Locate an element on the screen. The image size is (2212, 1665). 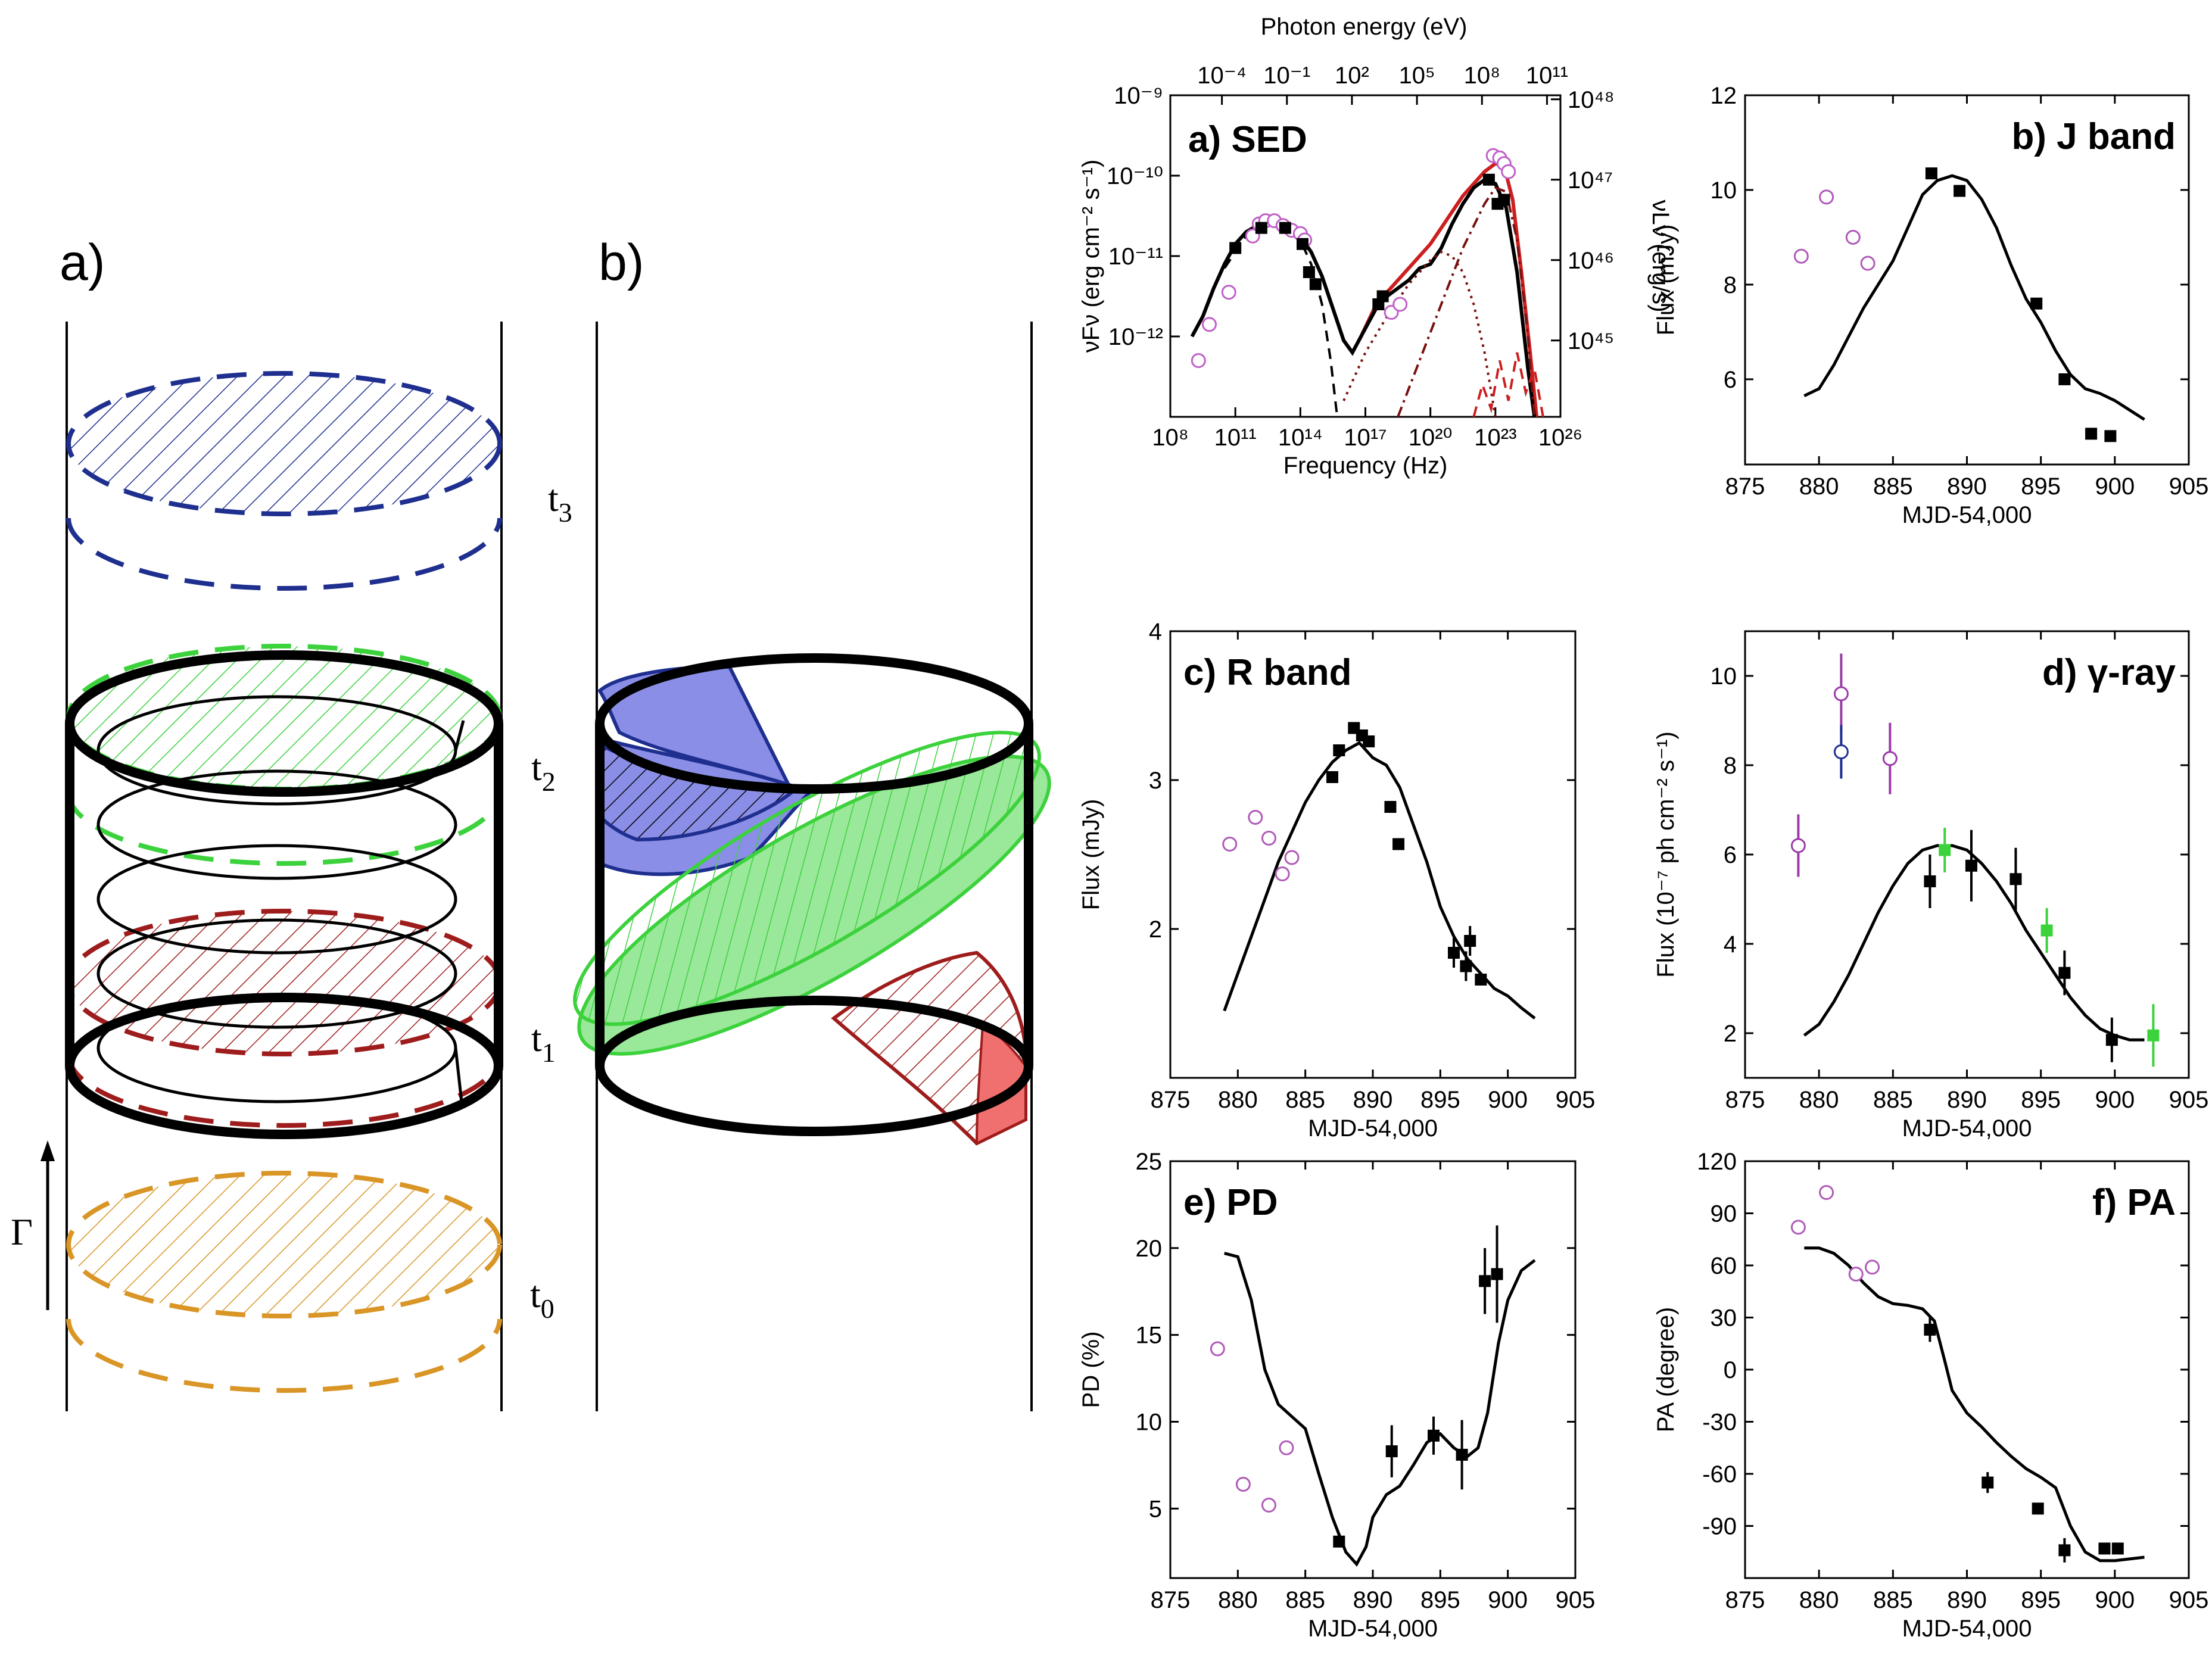
rband-y-tick-label: 3 is located at coordinates (1155, 781).